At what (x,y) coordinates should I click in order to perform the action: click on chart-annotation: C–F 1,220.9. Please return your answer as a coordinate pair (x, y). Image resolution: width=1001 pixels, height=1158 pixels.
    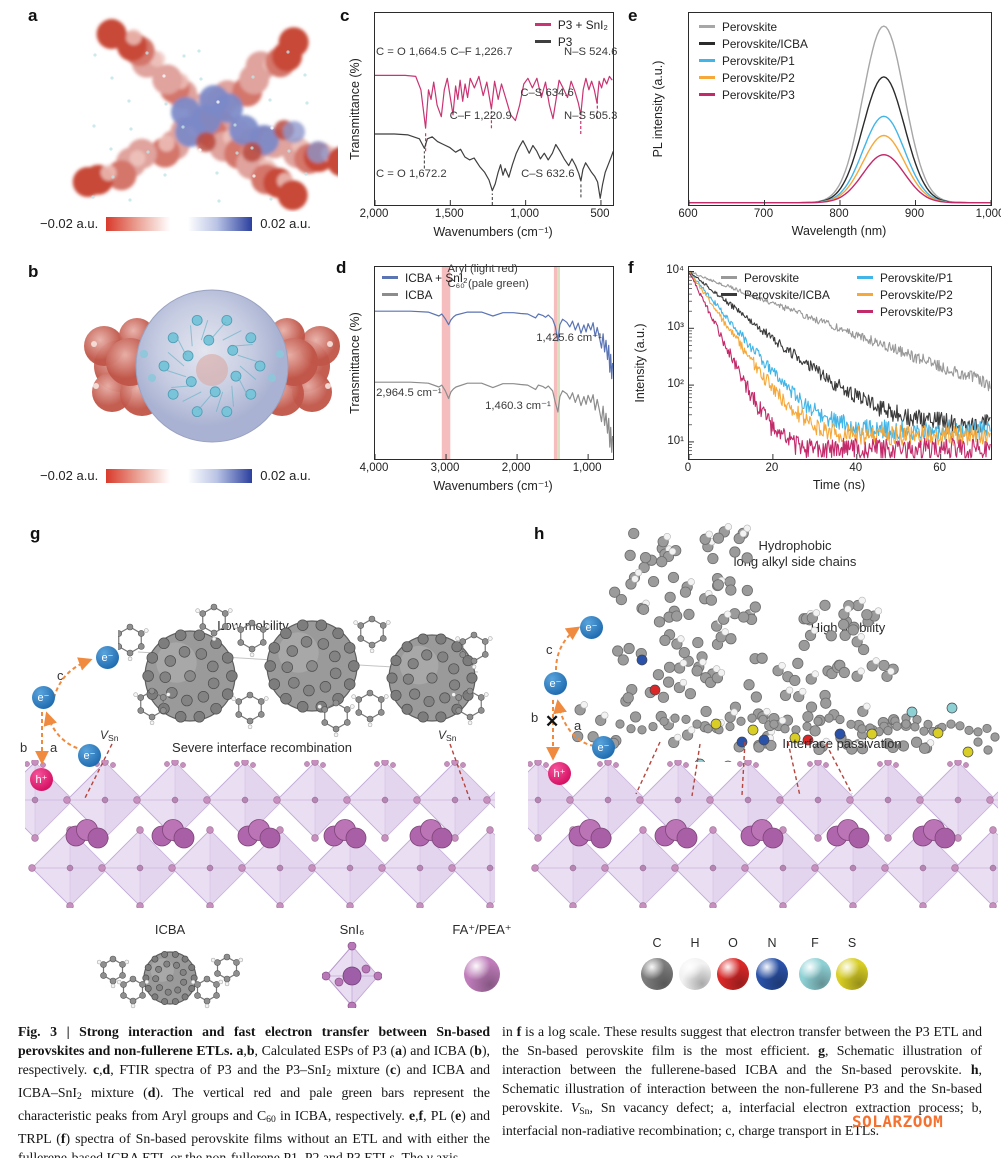
    Looking at the image, I should click on (480, 116).